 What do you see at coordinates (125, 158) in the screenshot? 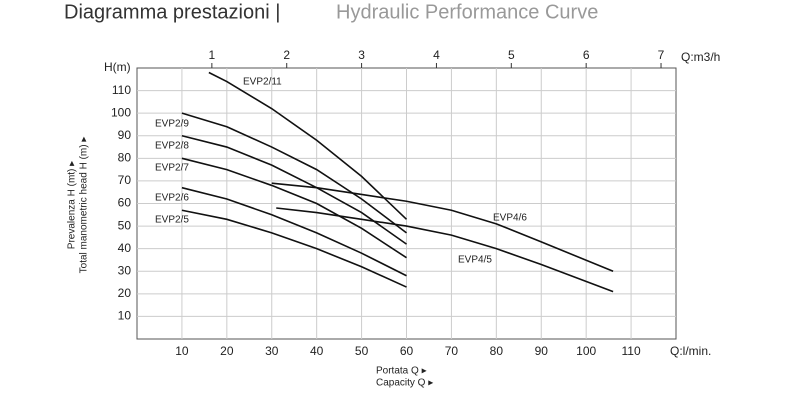
I see `y-tick-label: 80` at bounding box center [125, 158].